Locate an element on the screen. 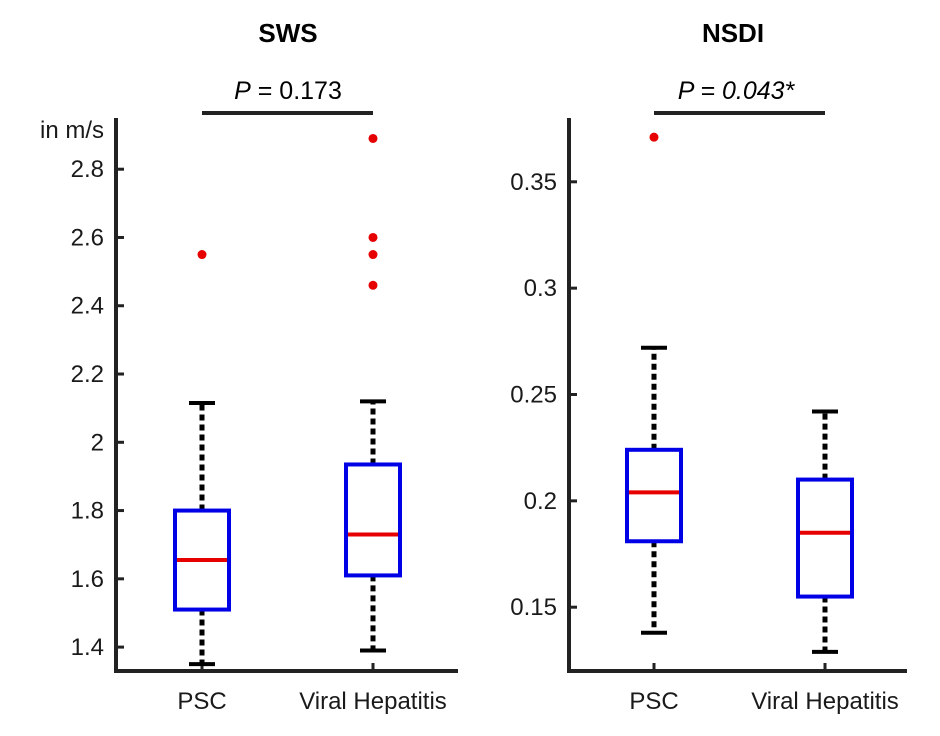  y-tick-label: 2.8 is located at coordinates (87, 169).